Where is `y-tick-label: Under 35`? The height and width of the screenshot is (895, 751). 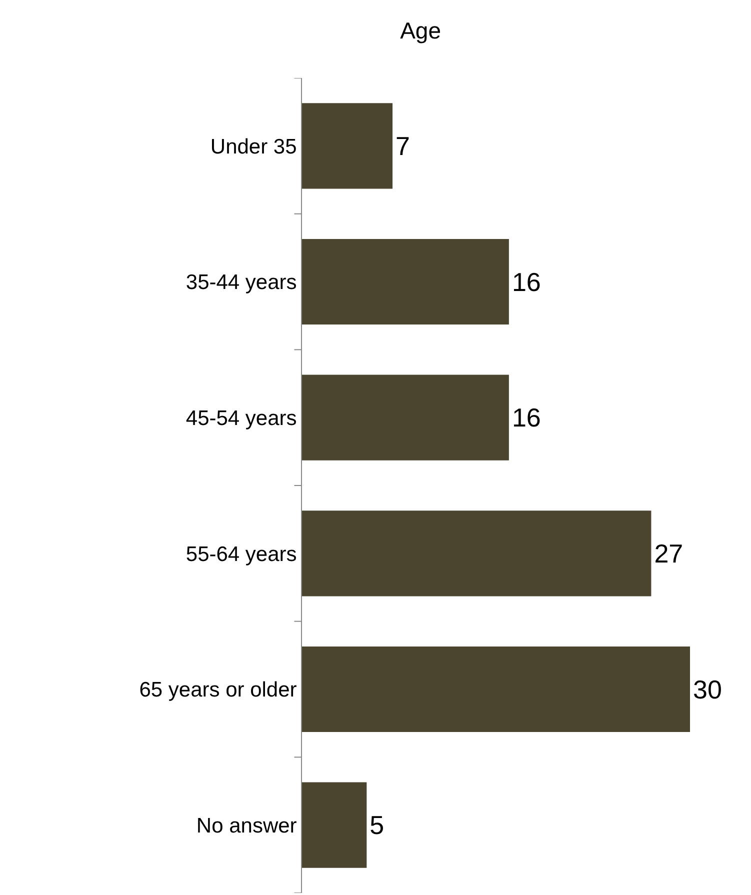 y-tick-label: Under 35 is located at coordinates (253, 146).